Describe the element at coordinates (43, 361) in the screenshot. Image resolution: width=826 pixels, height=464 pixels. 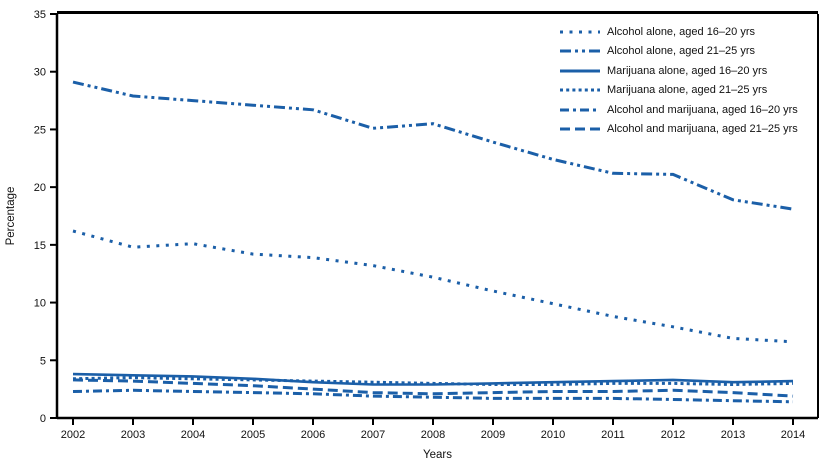
I see `y-tick-label: 5` at that location.